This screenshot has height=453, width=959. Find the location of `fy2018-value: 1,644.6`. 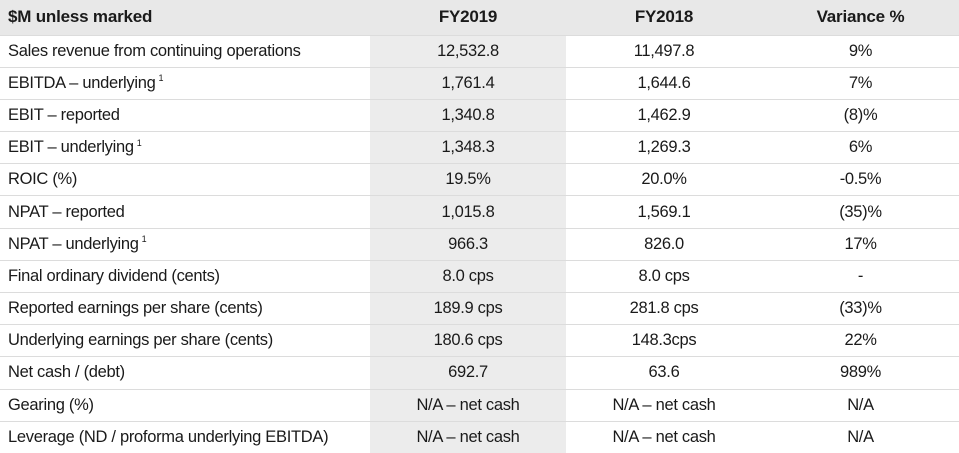

fy2018-value: 1,644.6 is located at coordinates (664, 82).